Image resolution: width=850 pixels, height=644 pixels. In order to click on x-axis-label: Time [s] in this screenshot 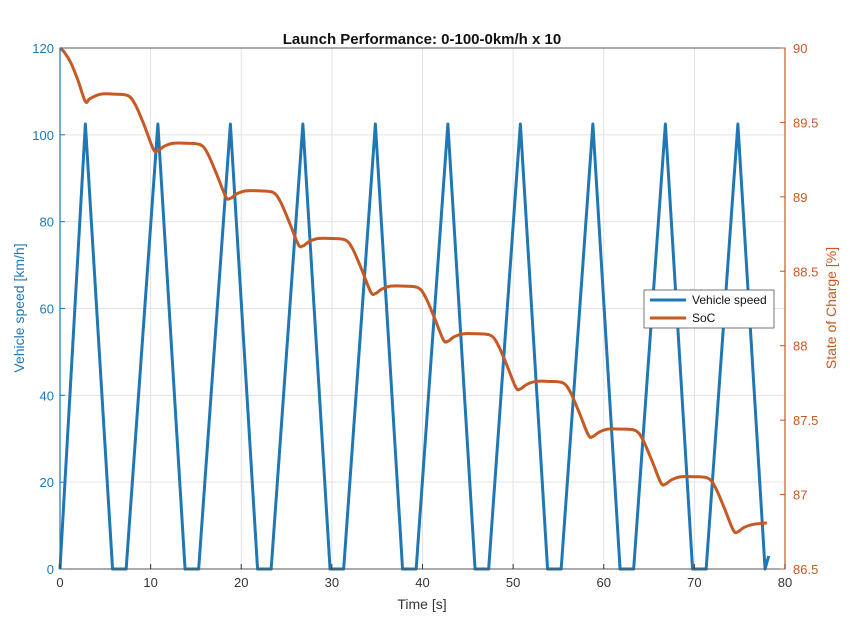, I will do `click(421, 604)`.